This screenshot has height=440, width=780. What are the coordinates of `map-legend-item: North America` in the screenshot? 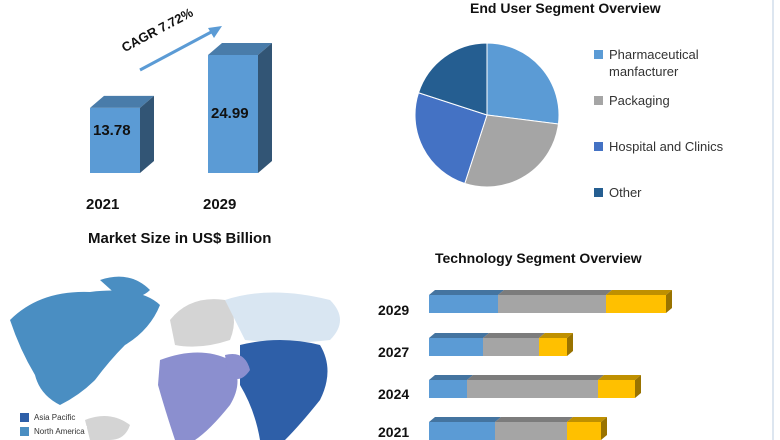 It's located at (52, 431).